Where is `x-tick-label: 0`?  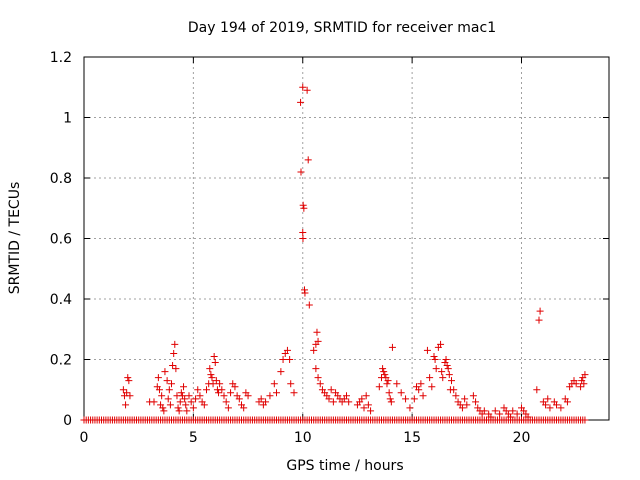 x-tick-label: 0 is located at coordinates (84, 438).